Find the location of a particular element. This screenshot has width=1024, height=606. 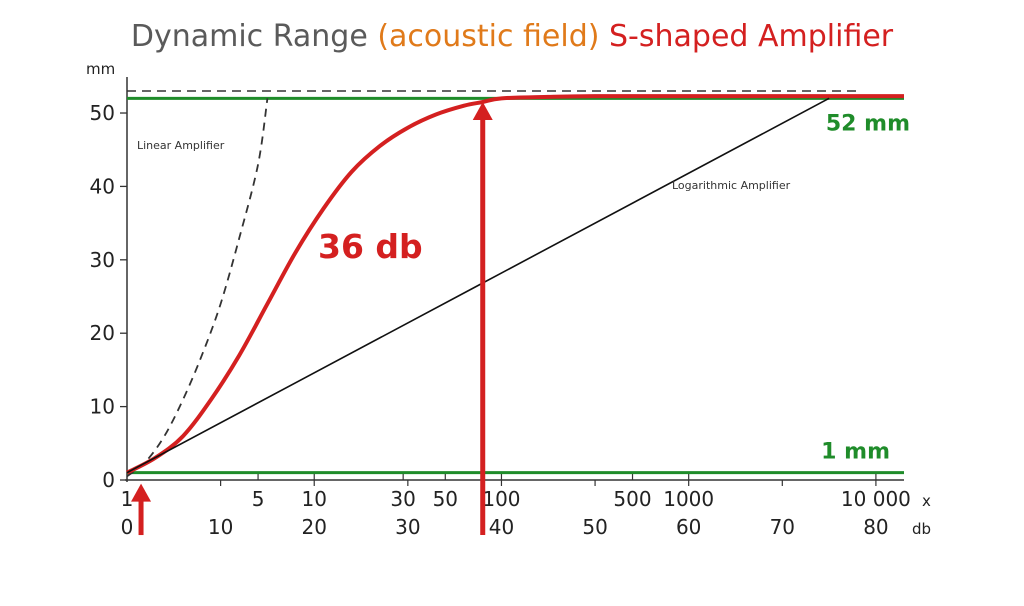

x-db-label-4: 40 is located at coordinates (501, 527).